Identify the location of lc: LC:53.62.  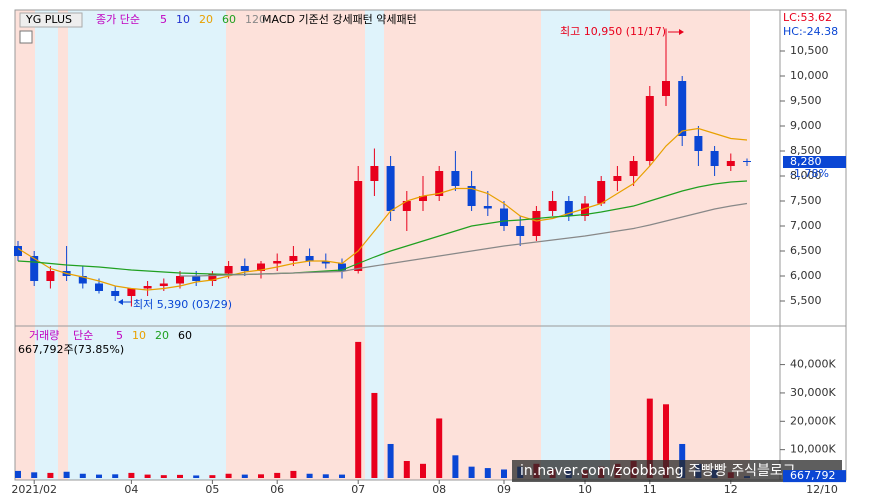
(807, 17).